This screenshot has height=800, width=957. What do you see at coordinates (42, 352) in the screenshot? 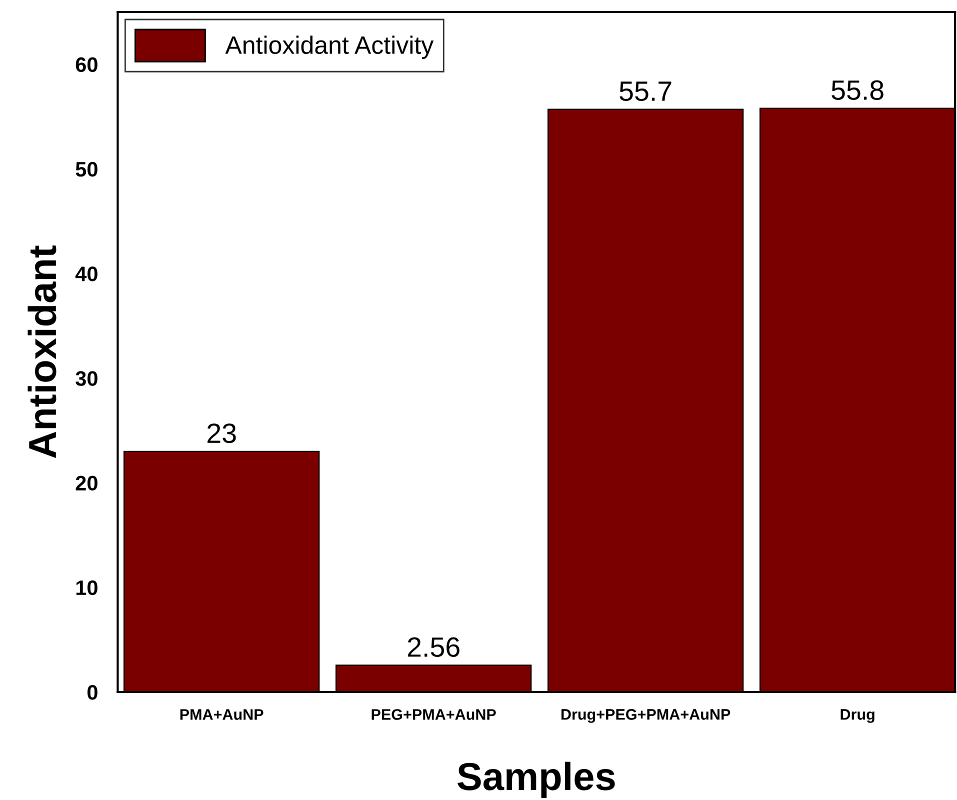
I see `y-axis-title: Antioxidant` at bounding box center [42, 352].